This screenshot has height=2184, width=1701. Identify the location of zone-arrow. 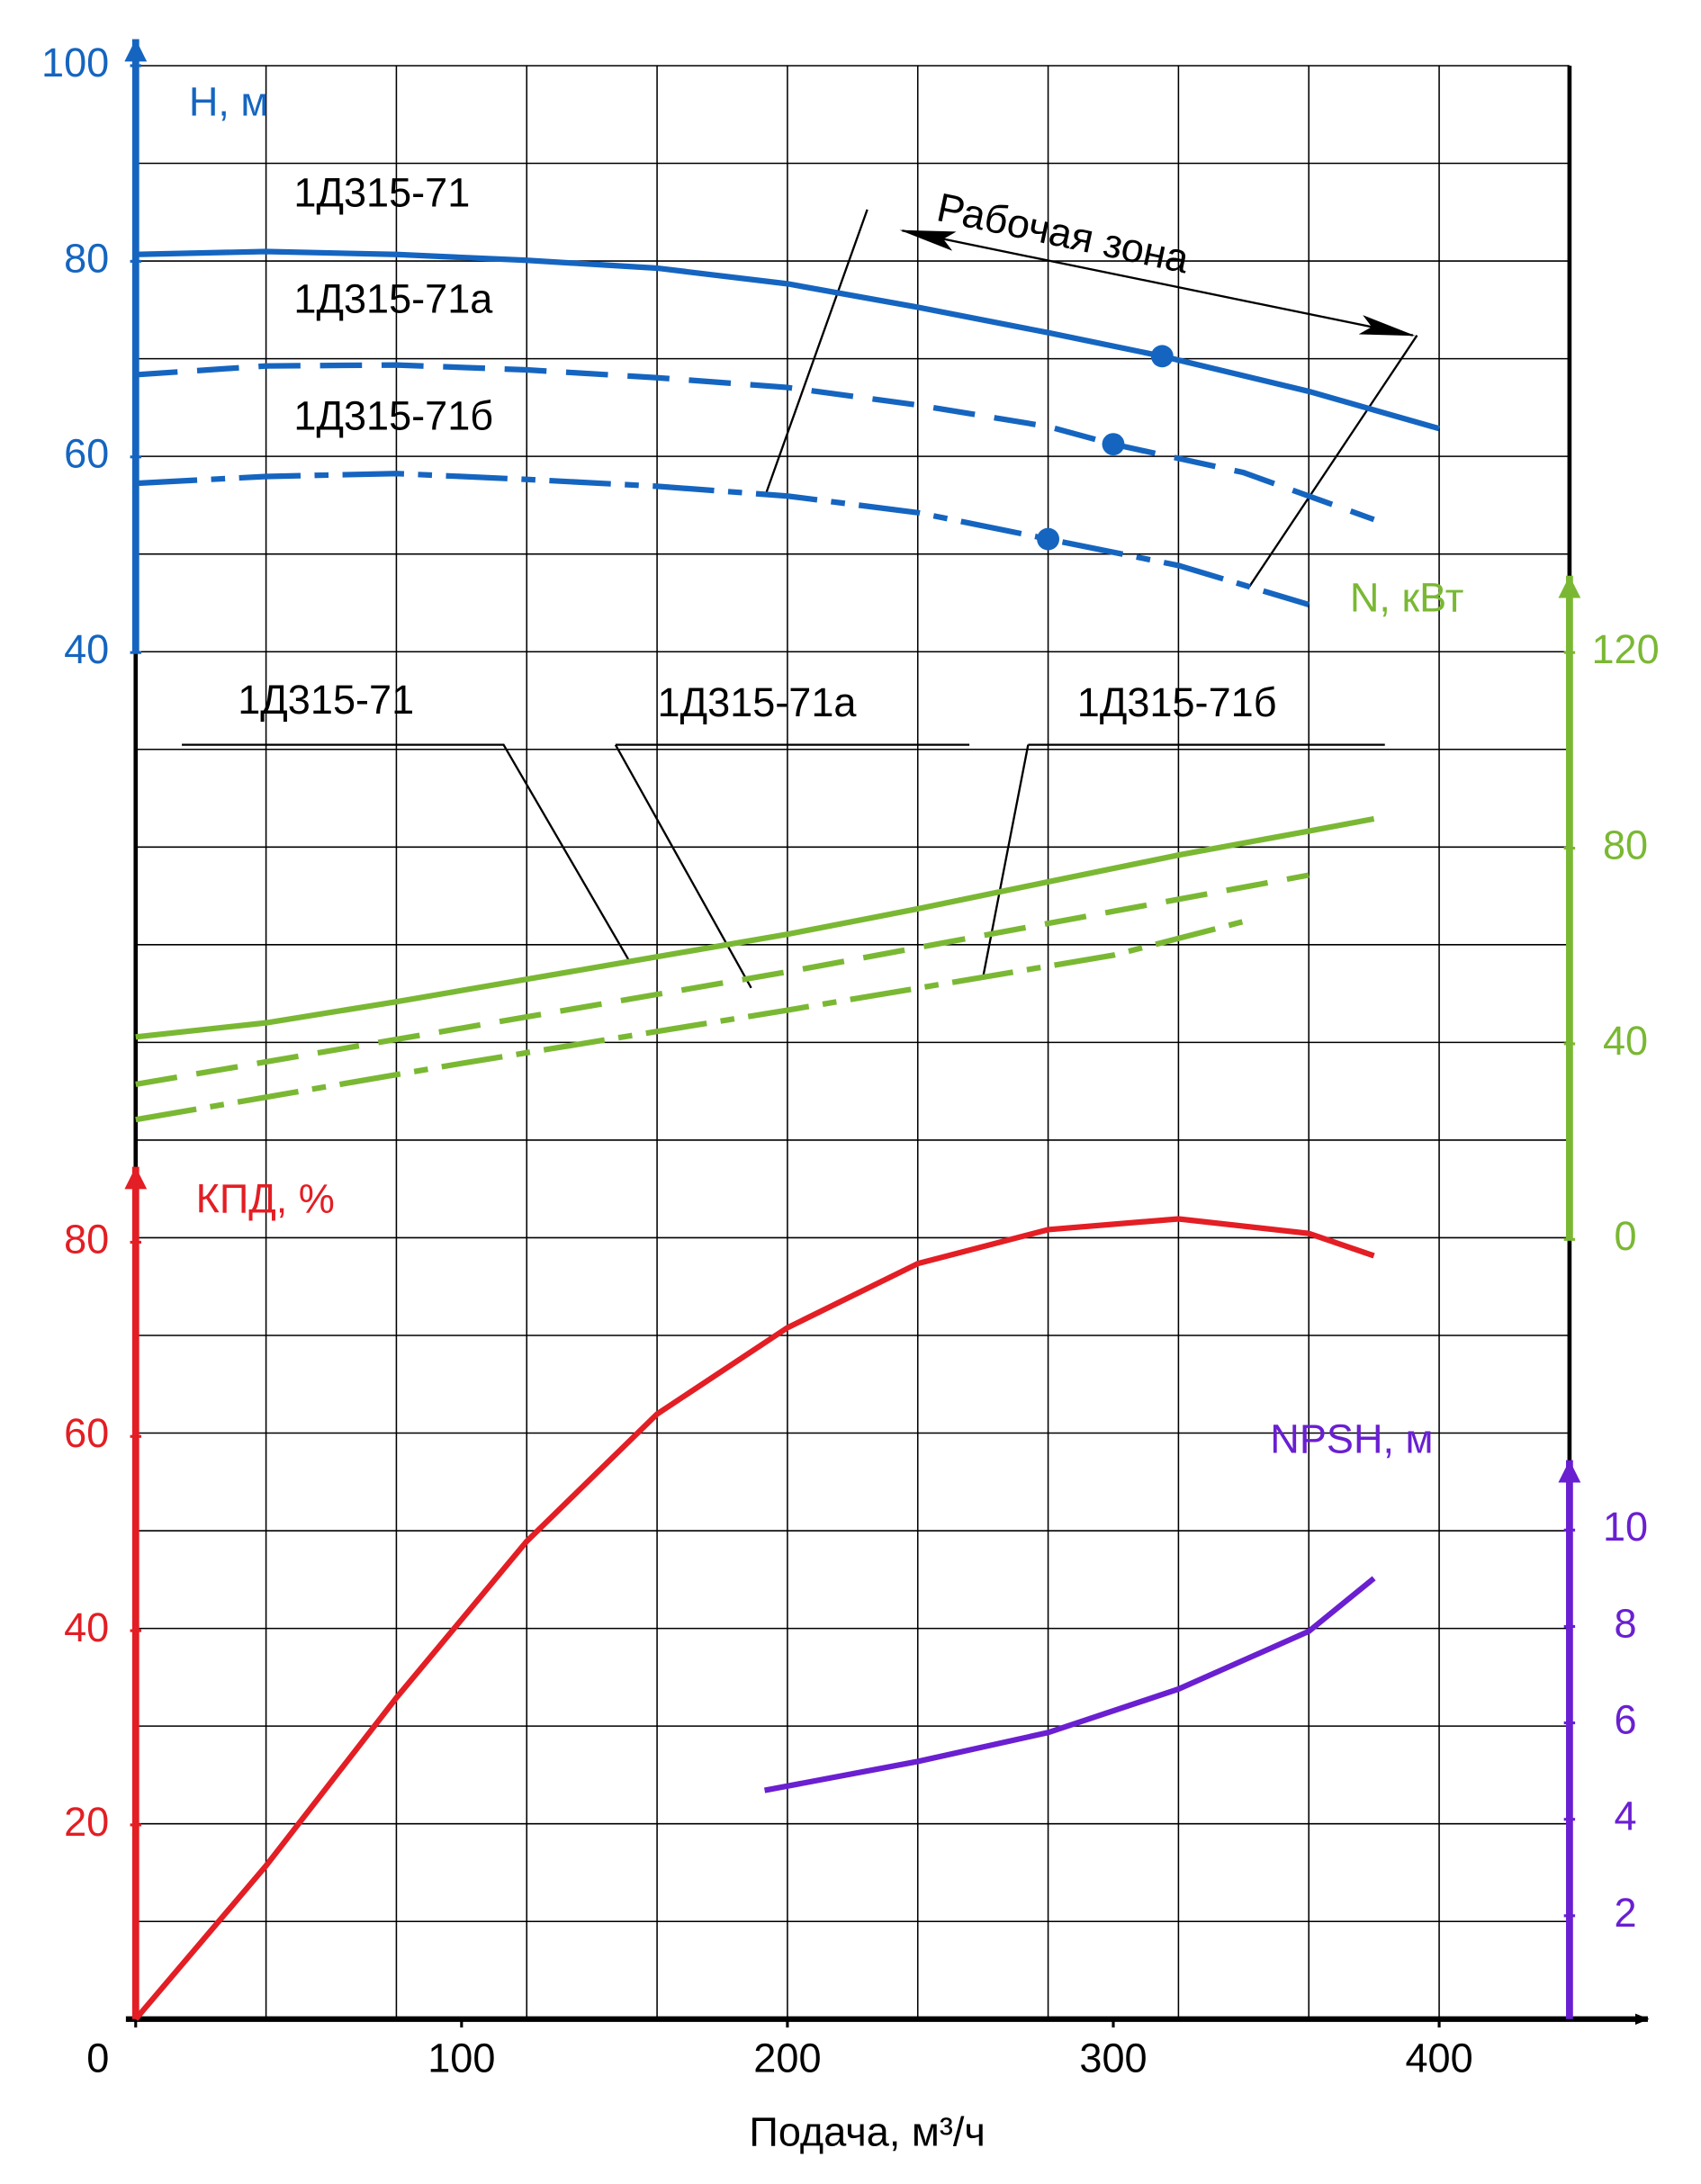
(1157, 283).